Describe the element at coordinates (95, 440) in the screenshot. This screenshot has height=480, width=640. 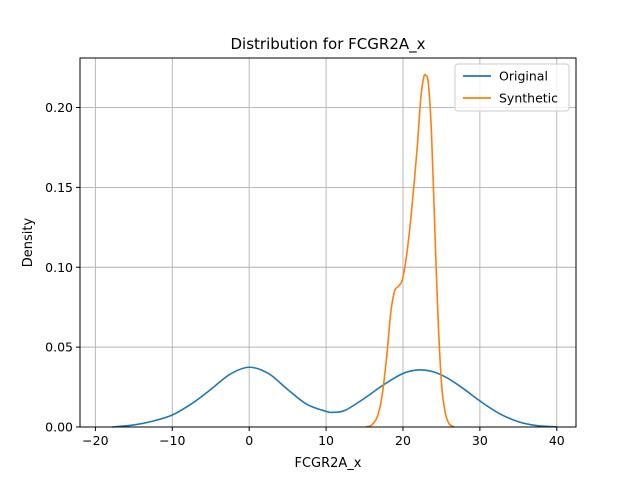
I see `x-tick-label: −20` at that location.